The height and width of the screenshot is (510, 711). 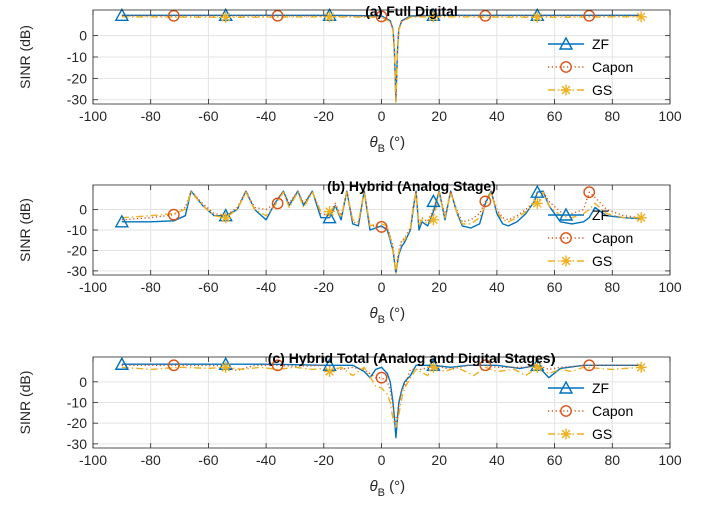 What do you see at coordinates (411, 11) in the screenshot?
I see `subplot-title: (a) Full Digital` at bounding box center [411, 11].